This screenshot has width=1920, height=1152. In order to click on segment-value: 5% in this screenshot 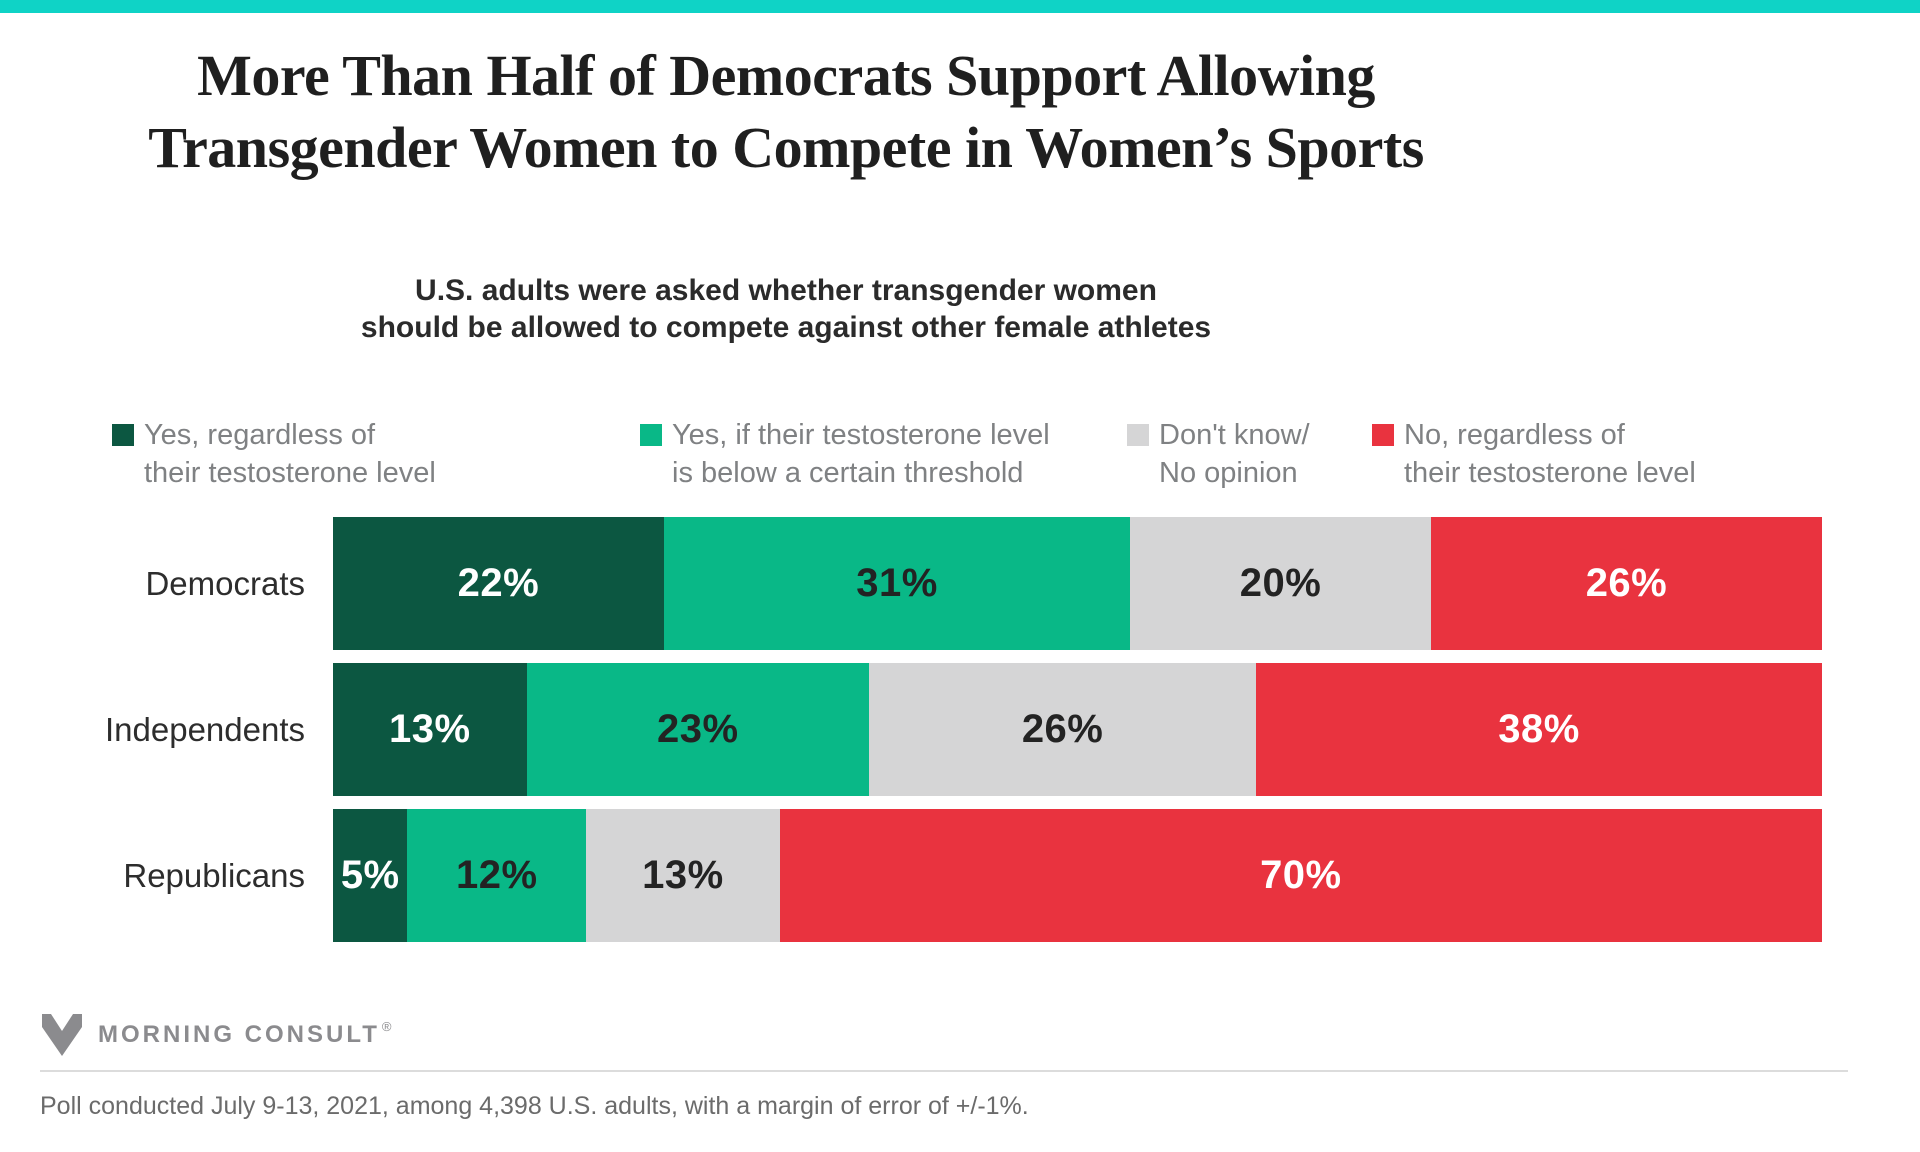, I will do `click(370, 875)`.